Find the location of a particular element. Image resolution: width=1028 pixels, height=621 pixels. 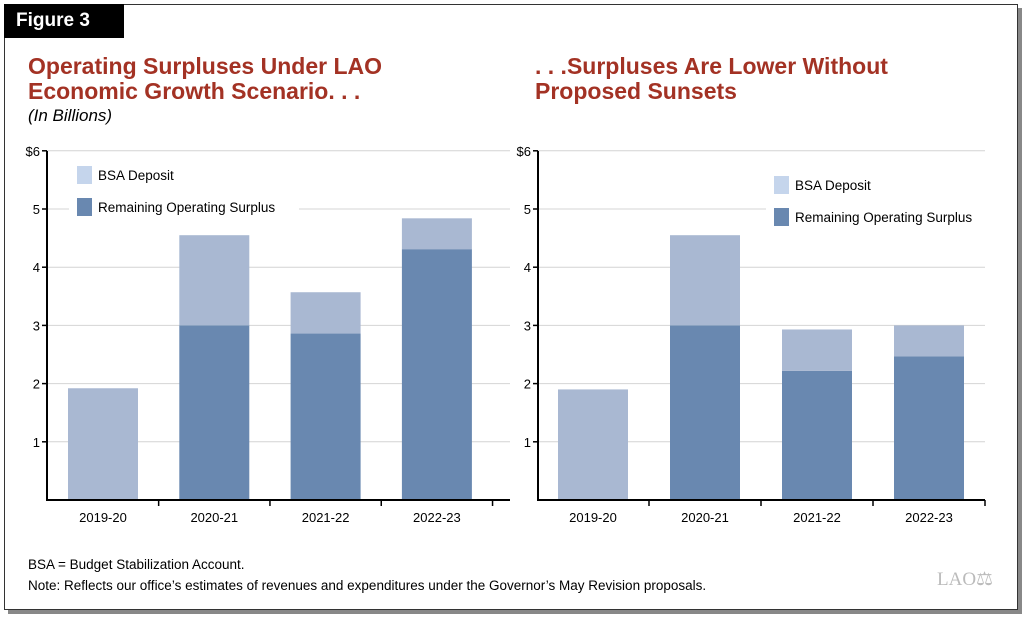

c0-ytick-label: 2 is located at coordinates (36, 384).